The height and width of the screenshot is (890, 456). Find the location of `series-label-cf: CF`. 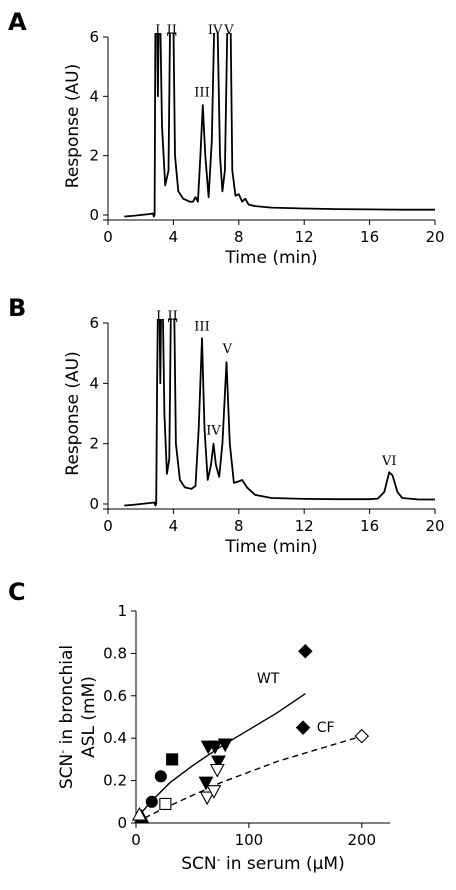

series-label-cf: CF is located at coordinates (326, 728).